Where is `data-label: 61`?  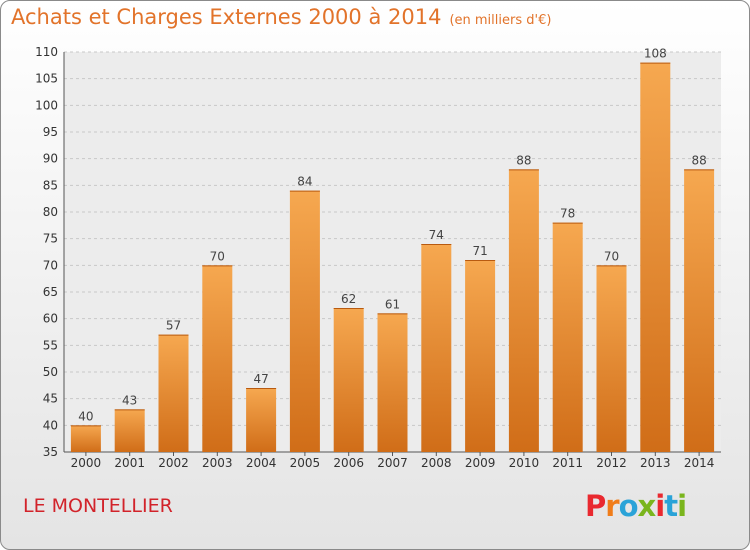
data-label: 61 is located at coordinates (392, 304).